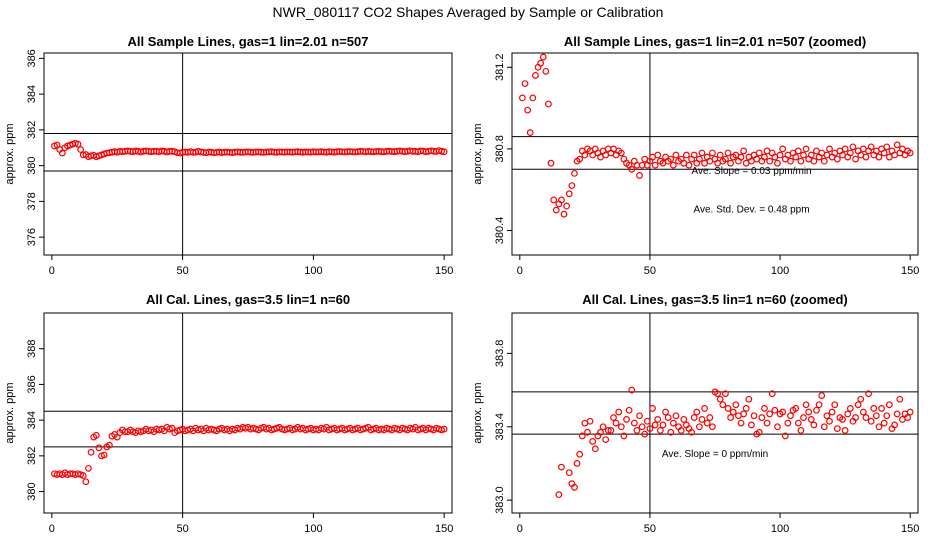 The height and width of the screenshot is (540, 936). I want to click on panel-1-ytick-label-4: 384, so click(32, 94).